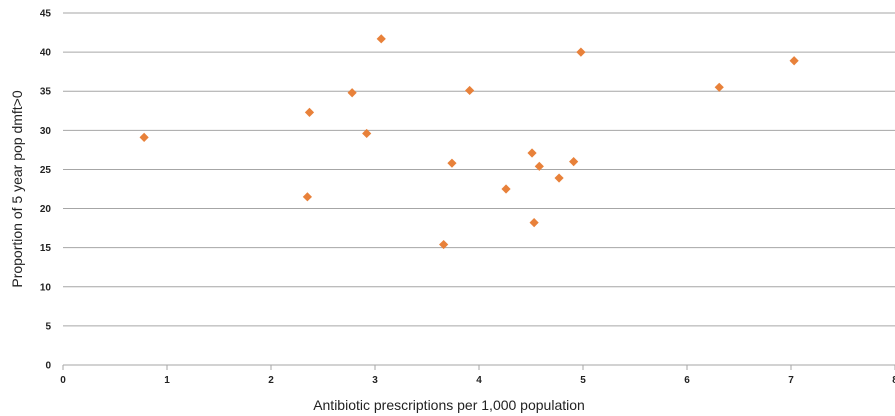  I want to click on x-tick-label: 3, so click(375, 380).